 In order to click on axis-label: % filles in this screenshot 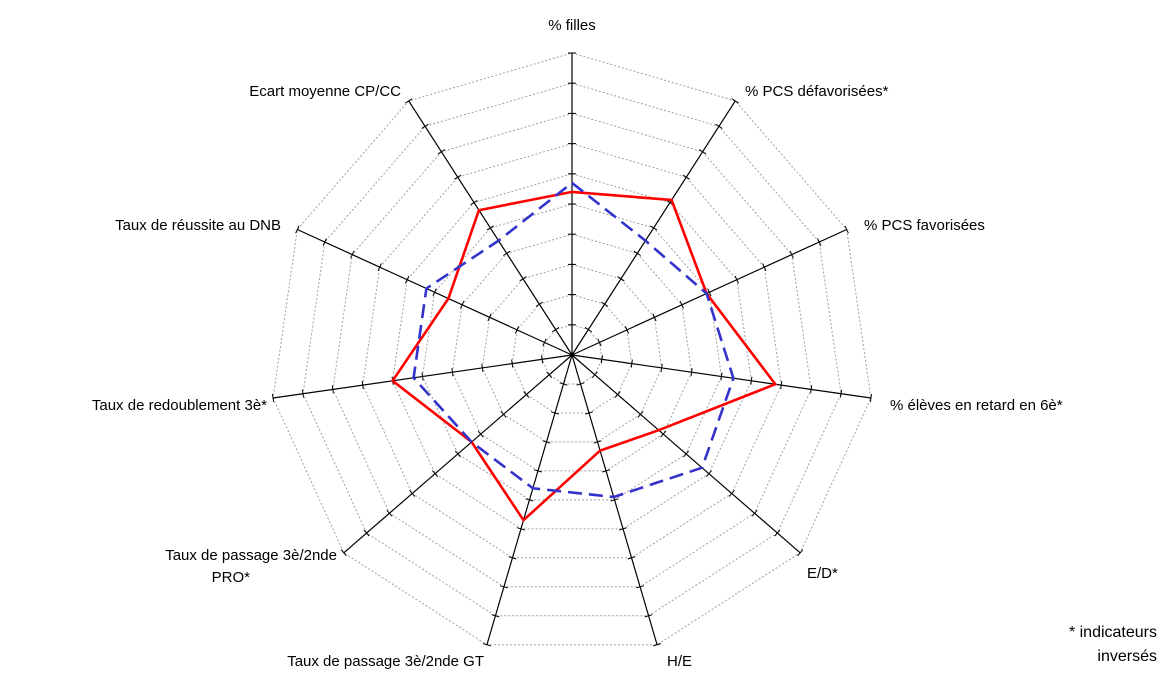, I will do `click(572, 25)`.